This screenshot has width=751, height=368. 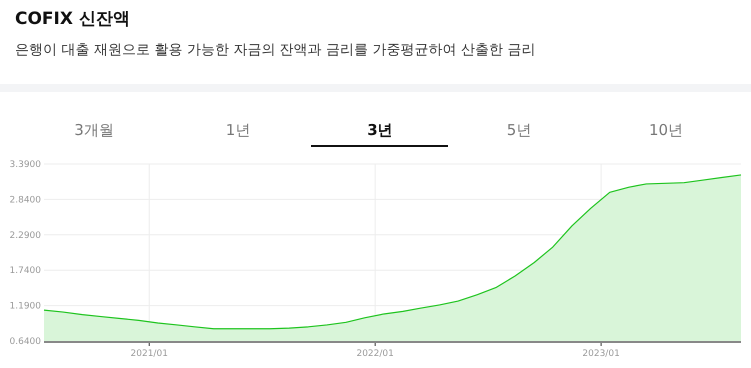 I want to click on text: 10년, so click(x=666, y=130).